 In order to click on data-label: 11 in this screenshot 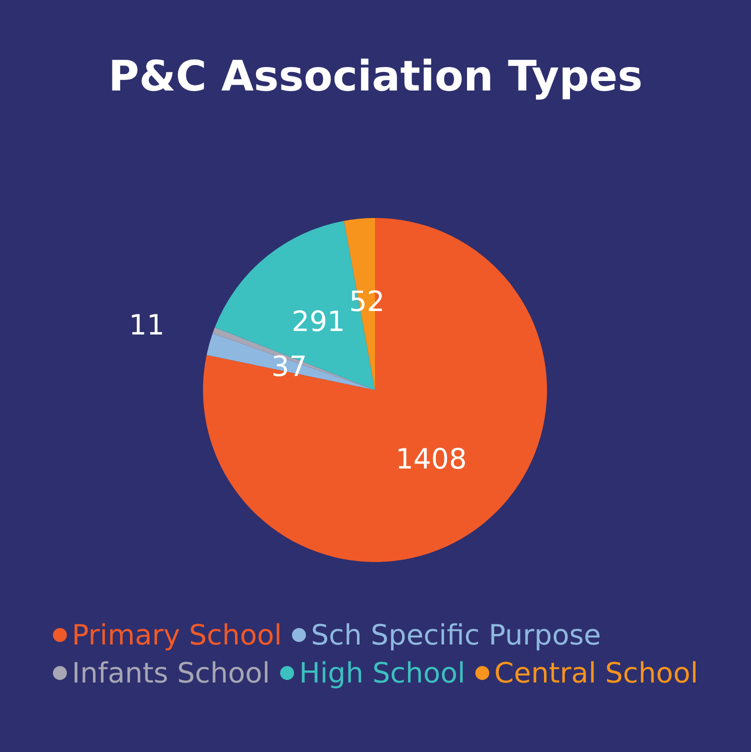, I will do `click(146, 325)`.